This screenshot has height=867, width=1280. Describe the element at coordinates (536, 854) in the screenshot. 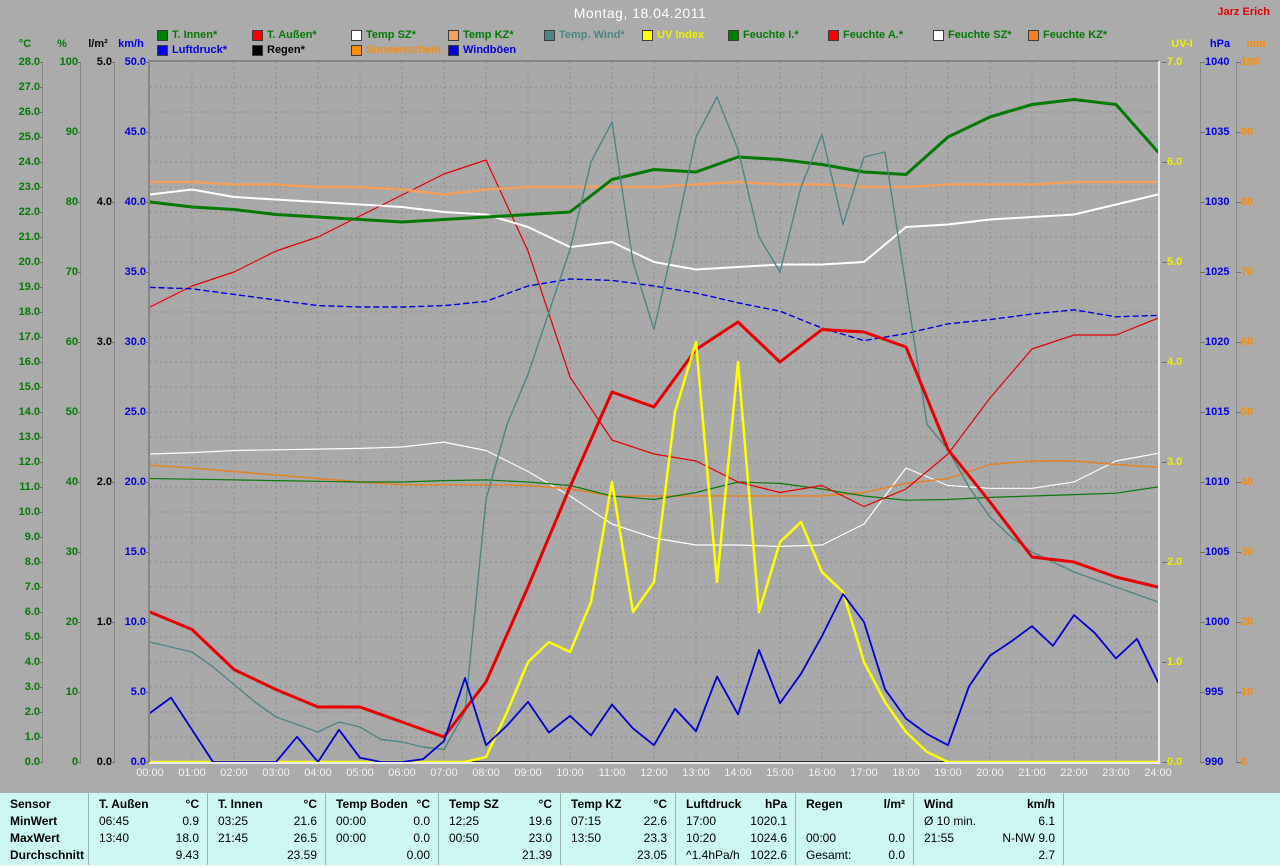

I see `stat-value: 21.39` at that location.